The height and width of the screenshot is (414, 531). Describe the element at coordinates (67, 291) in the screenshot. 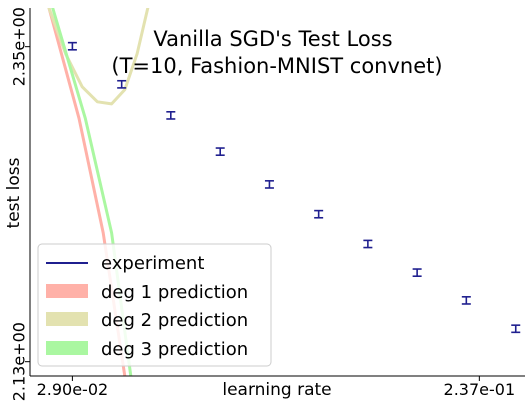

I see `legend-swatch-deg1` at that location.